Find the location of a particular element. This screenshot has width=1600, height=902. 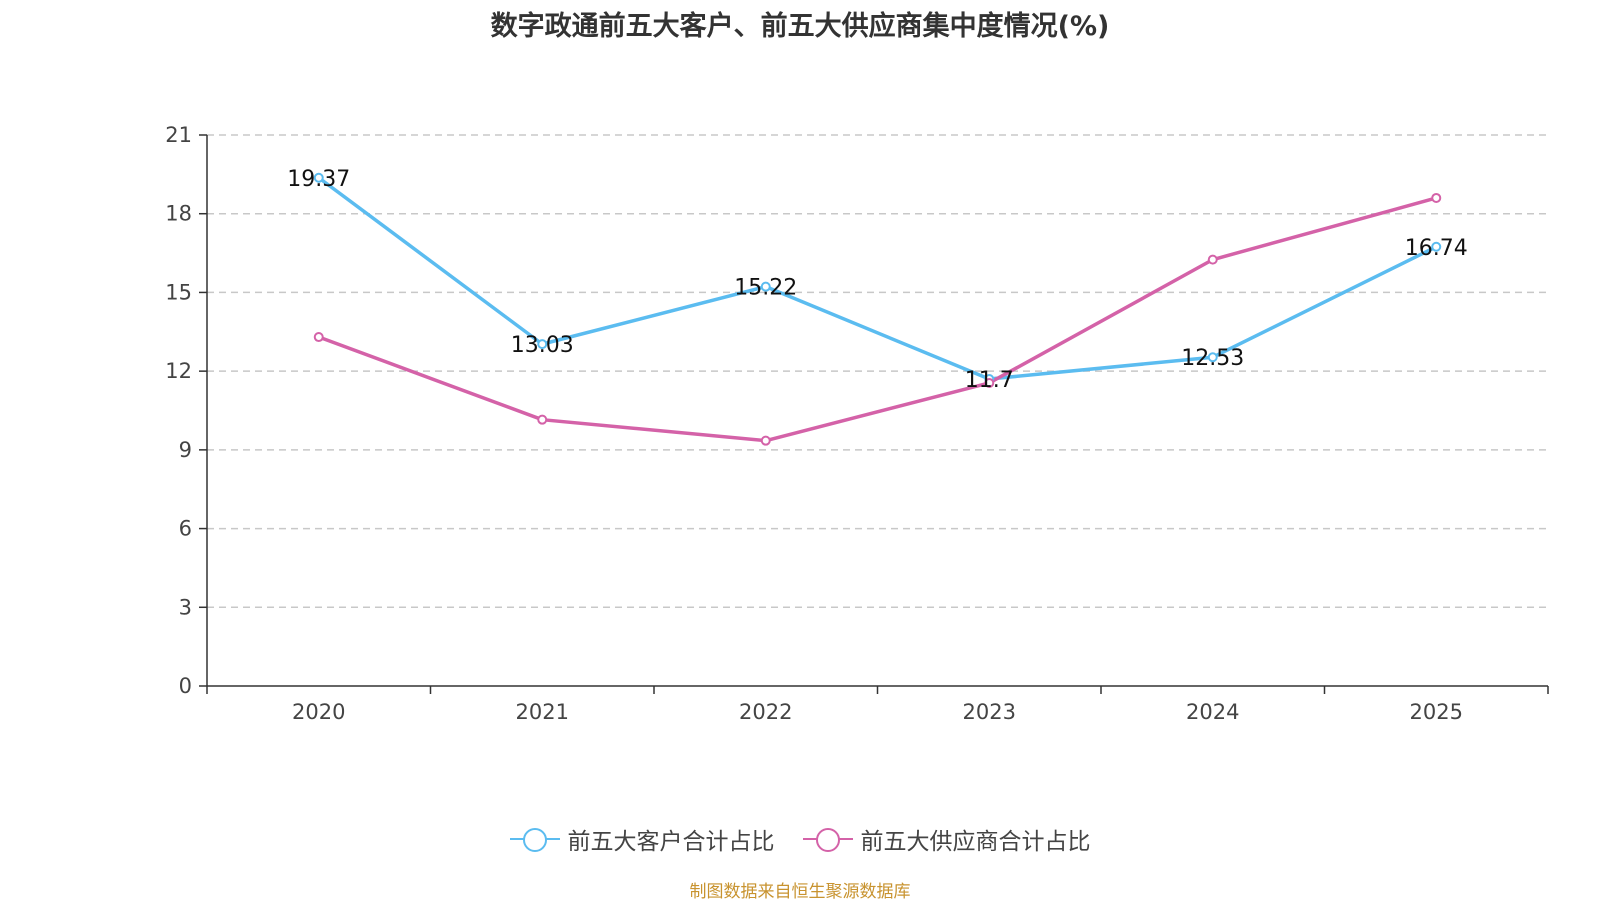

y-tick-label: 3 is located at coordinates (185, 607).